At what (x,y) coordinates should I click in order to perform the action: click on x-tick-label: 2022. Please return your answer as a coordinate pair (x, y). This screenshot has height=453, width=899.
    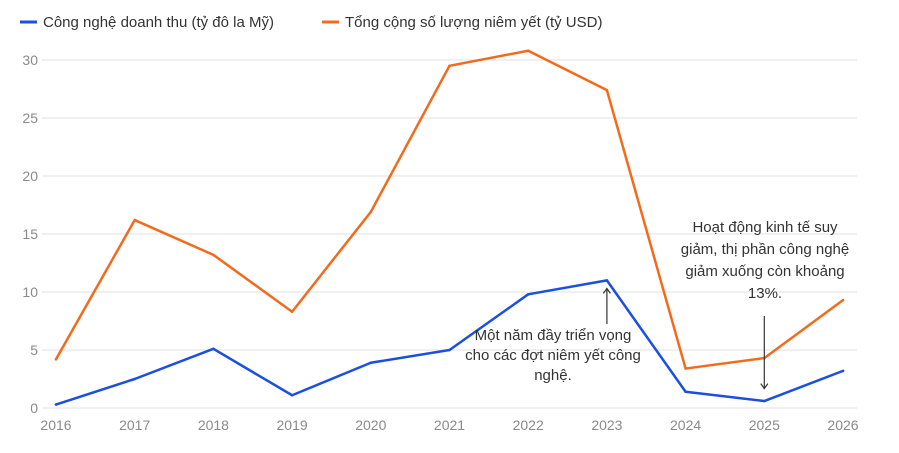
    Looking at the image, I should click on (528, 425).